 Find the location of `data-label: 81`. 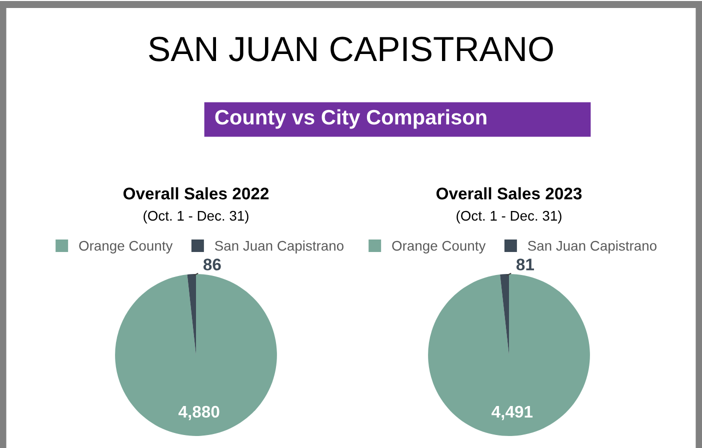

data-label: 81 is located at coordinates (525, 264).